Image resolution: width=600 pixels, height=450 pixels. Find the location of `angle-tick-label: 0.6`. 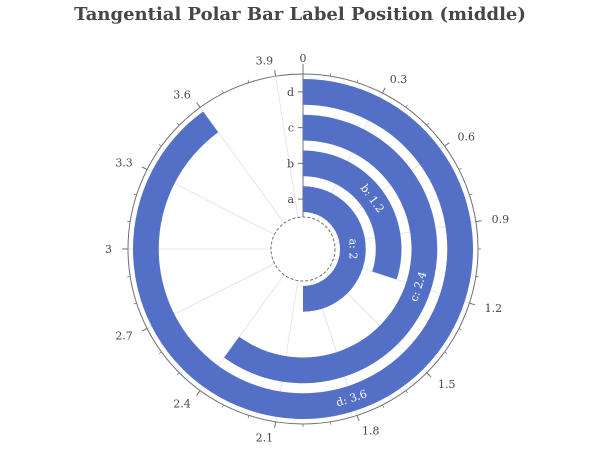

angle-tick-label: 0.6 is located at coordinates (467, 137).